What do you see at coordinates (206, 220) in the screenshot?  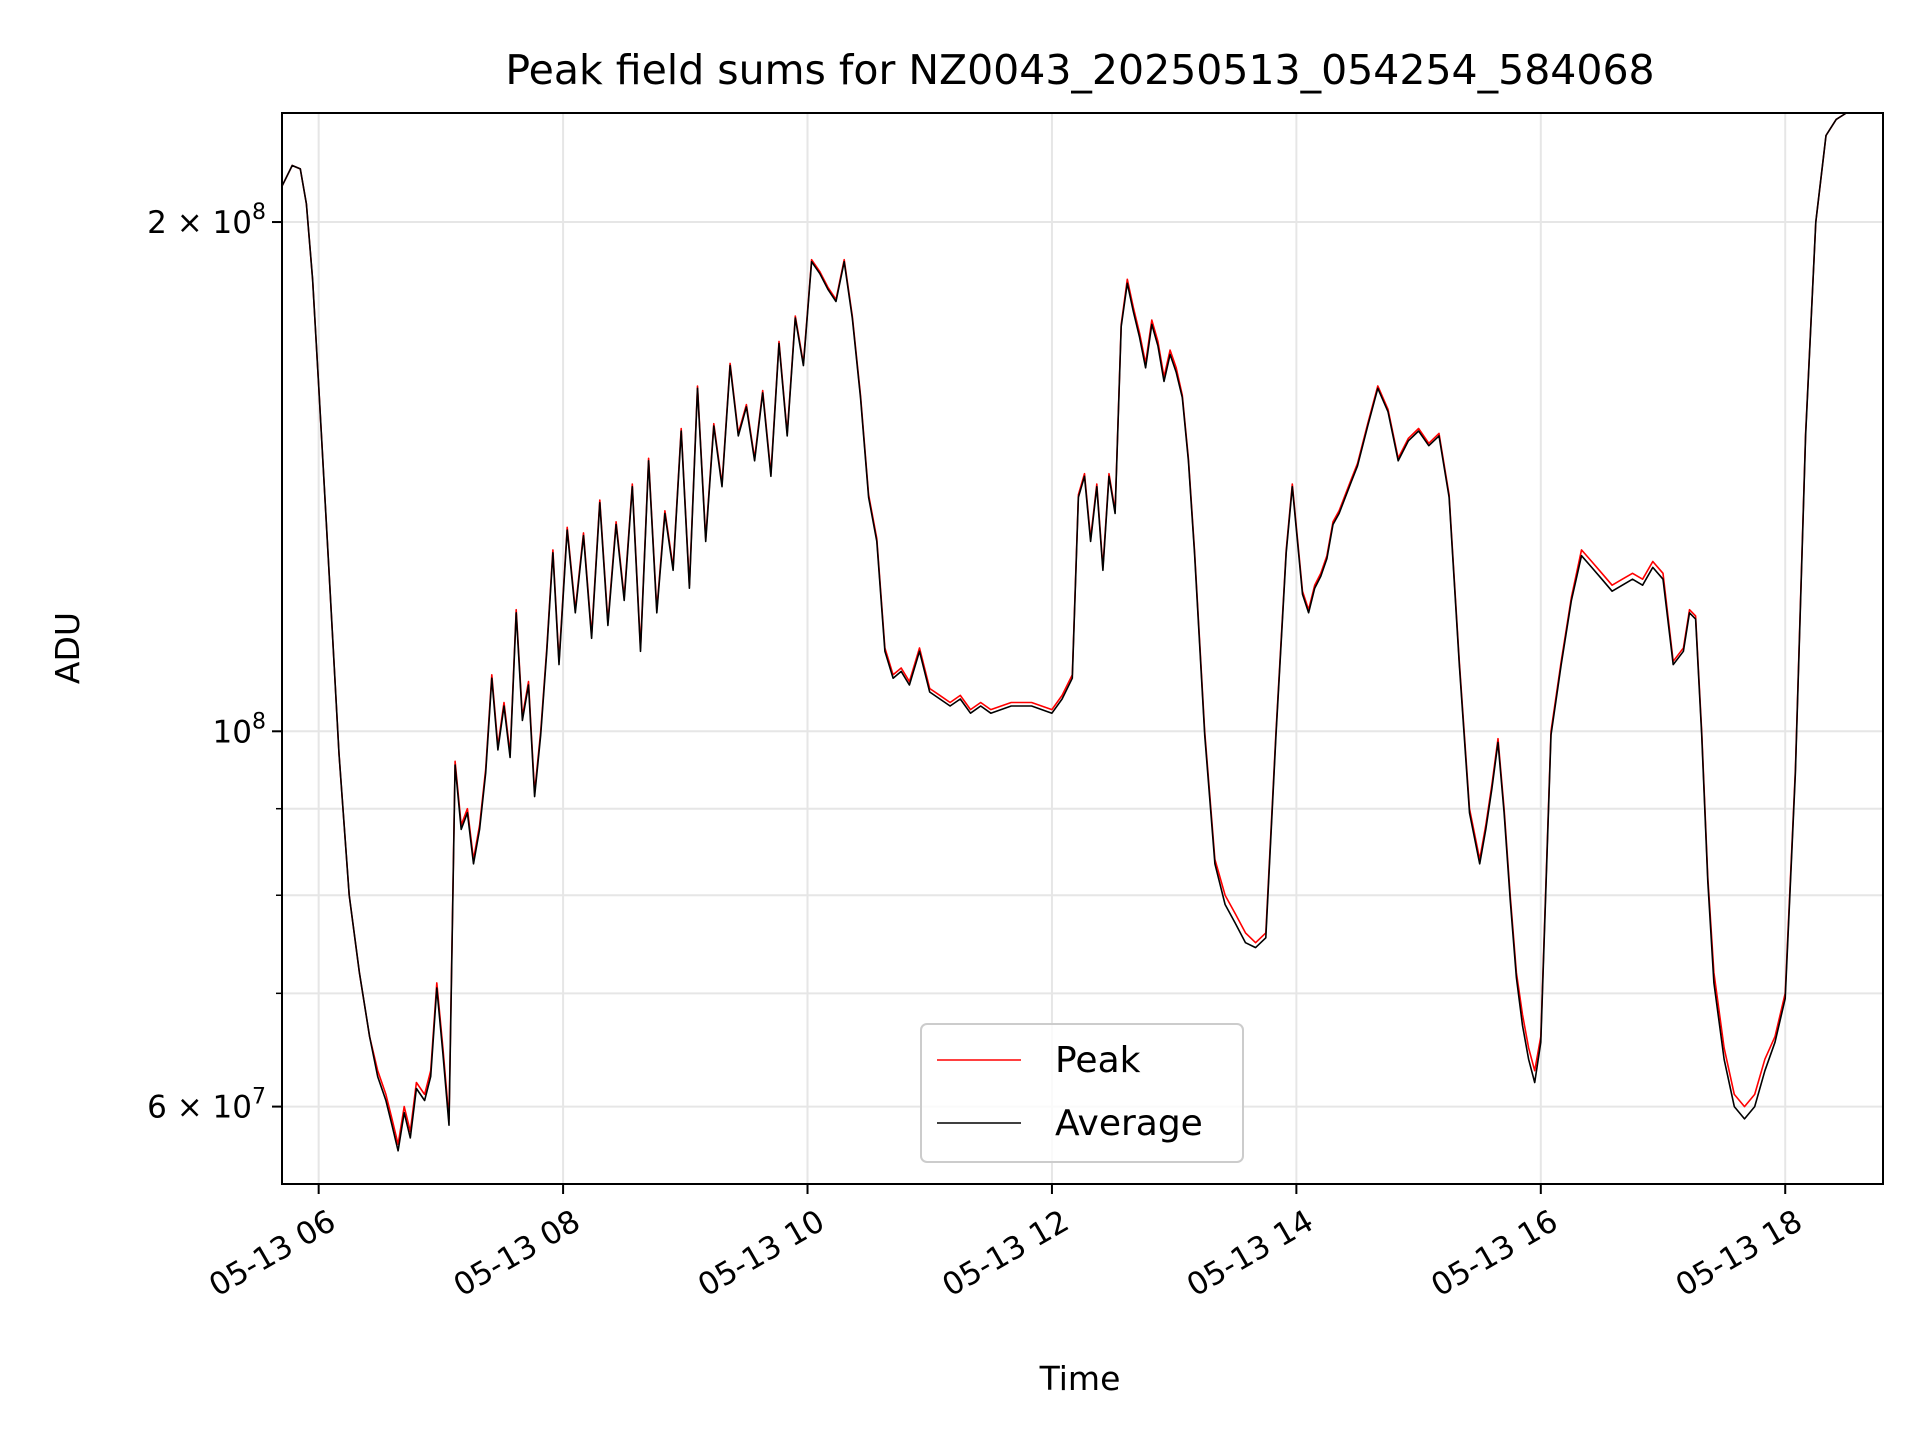 I see `y-tick-label: 2 × 108` at bounding box center [206, 220].